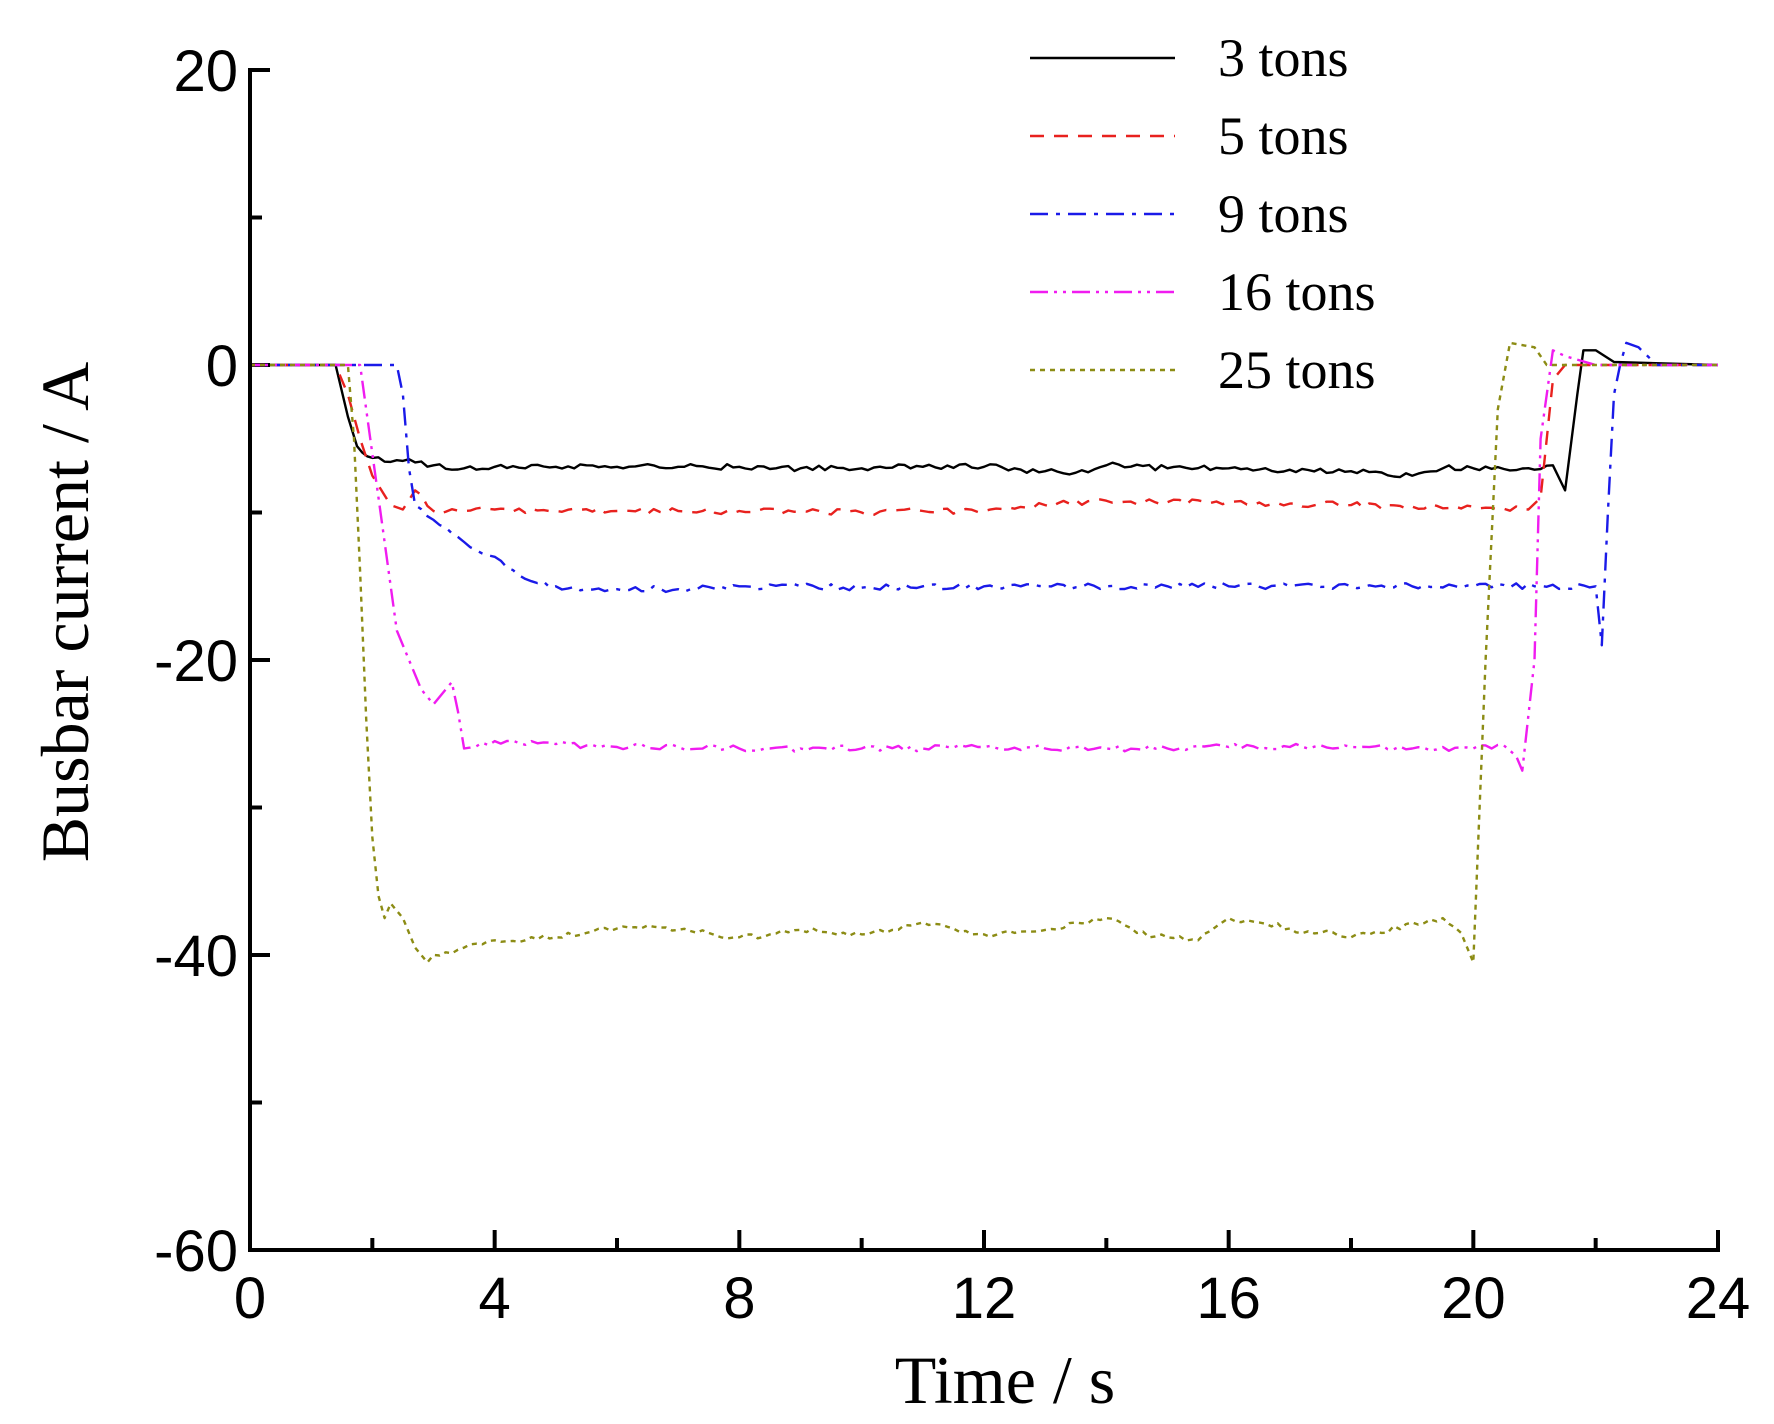 The height and width of the screenshot is (1424, 1774). I want to click on x-axis-ticks: 0 4 8 12 16 20 24, so click(992, 1280).